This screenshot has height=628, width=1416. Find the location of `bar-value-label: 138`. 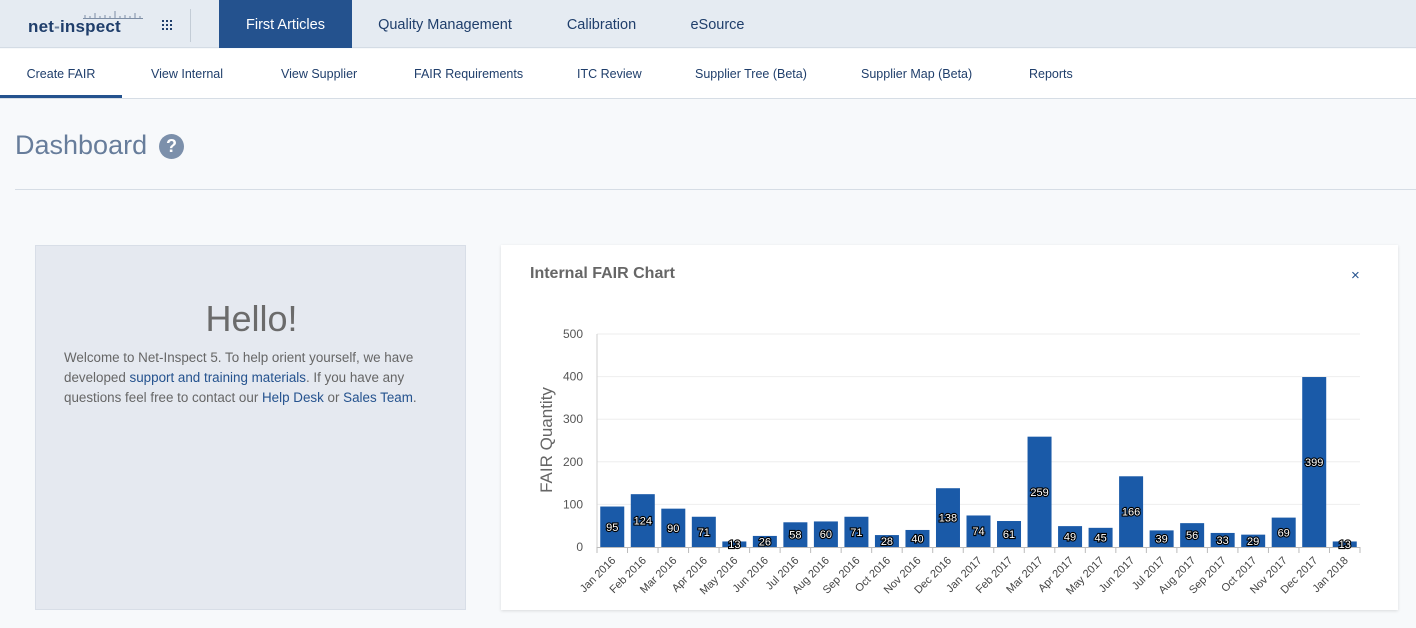

bar-value-label: 138 is located at coordinates (948, 519).